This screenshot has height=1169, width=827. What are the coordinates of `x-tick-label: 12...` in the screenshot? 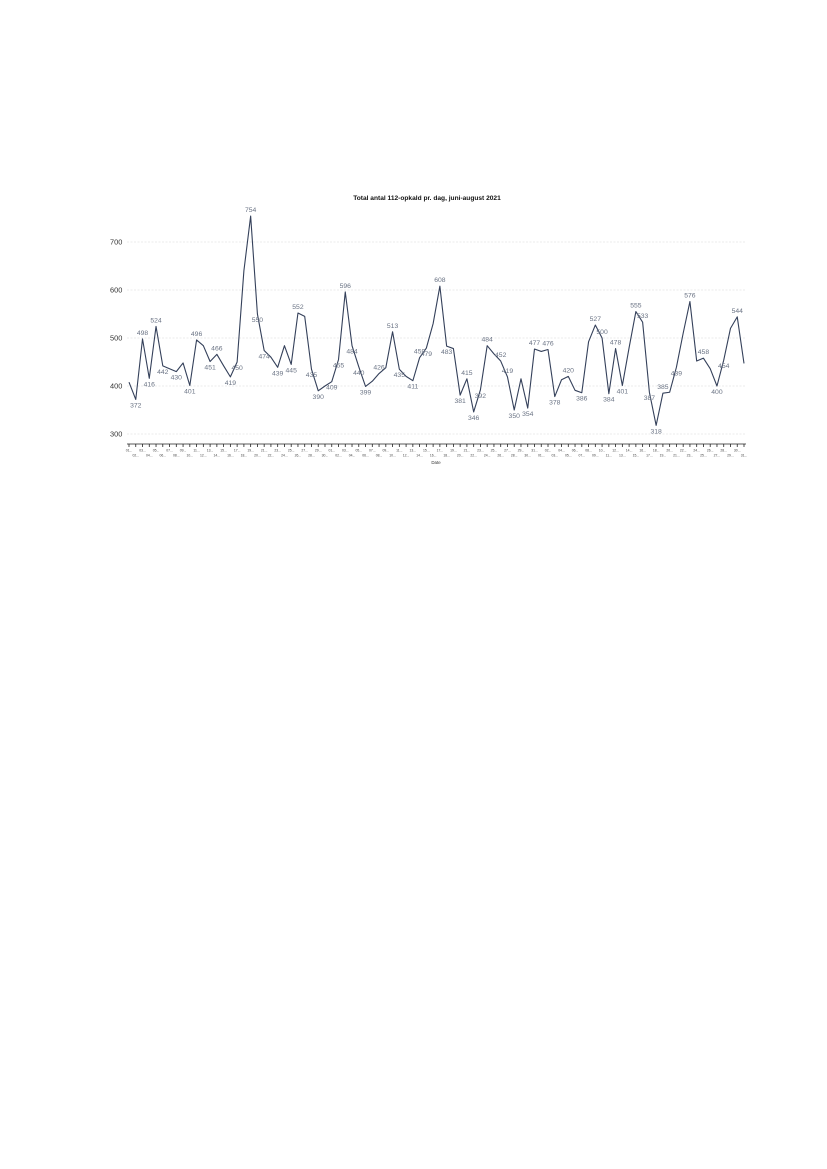 It's located at (406, 456).